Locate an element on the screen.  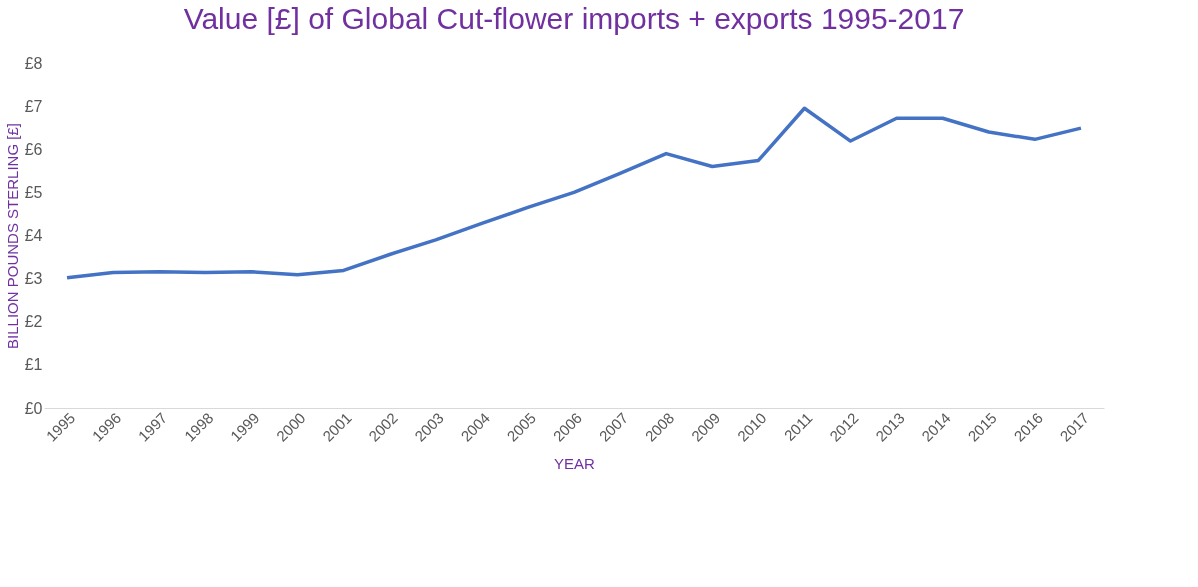
y-axis-title: BILLION POUNDS STERLING [£] is located at coordinates (12, 236).